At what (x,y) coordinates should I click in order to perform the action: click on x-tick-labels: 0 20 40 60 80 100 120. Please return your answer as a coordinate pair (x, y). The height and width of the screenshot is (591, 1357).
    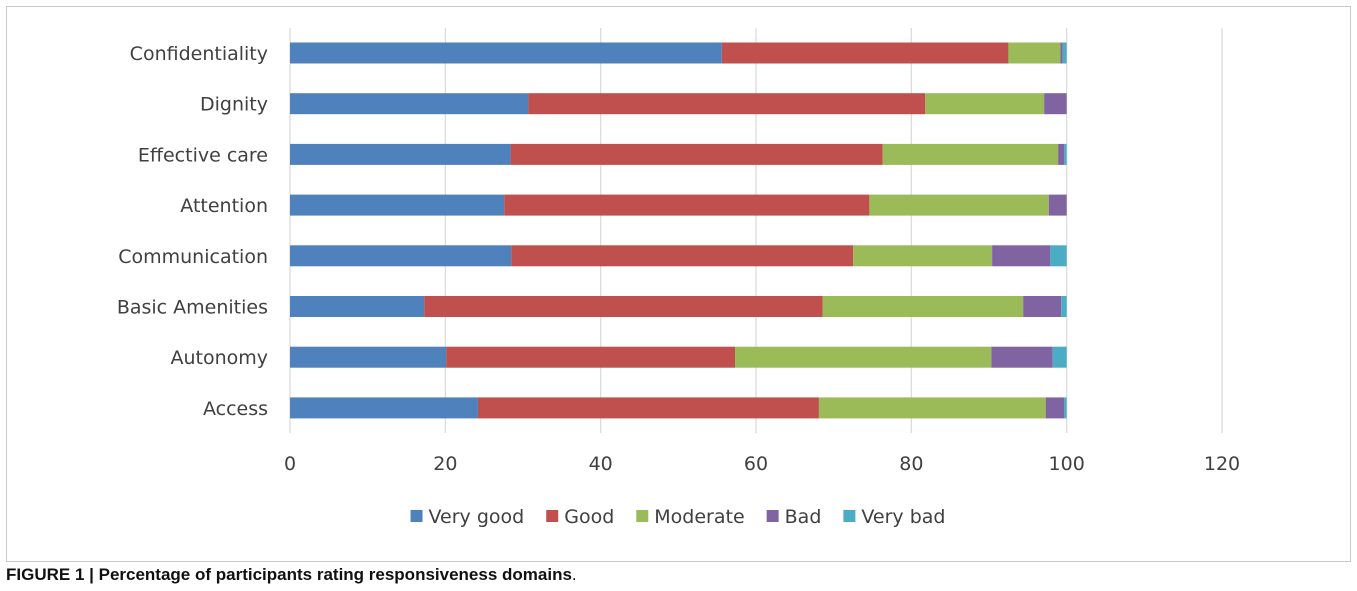
    Looking at the image, I should click on (762, 464).